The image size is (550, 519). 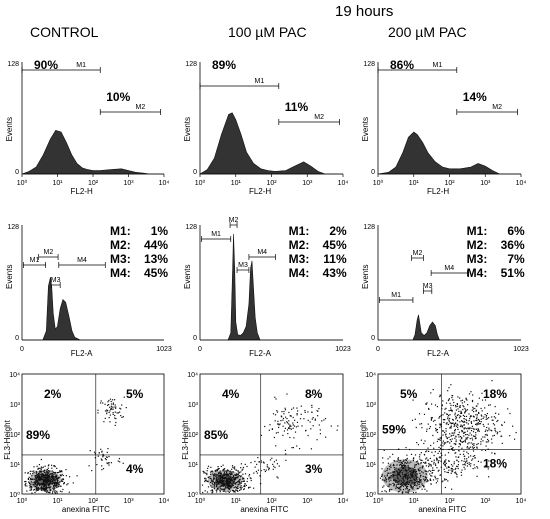 I want to click on legend-name-3: M4:, so click(x=120, y=273).